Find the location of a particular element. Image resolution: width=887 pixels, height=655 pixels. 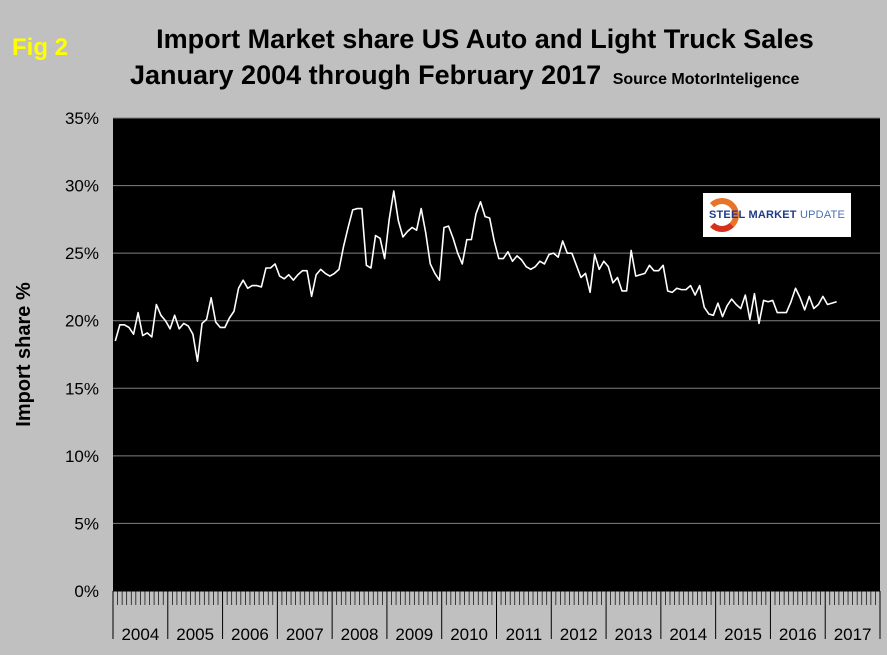

x-year-label: 2015 is located at coordinates (743, 634).